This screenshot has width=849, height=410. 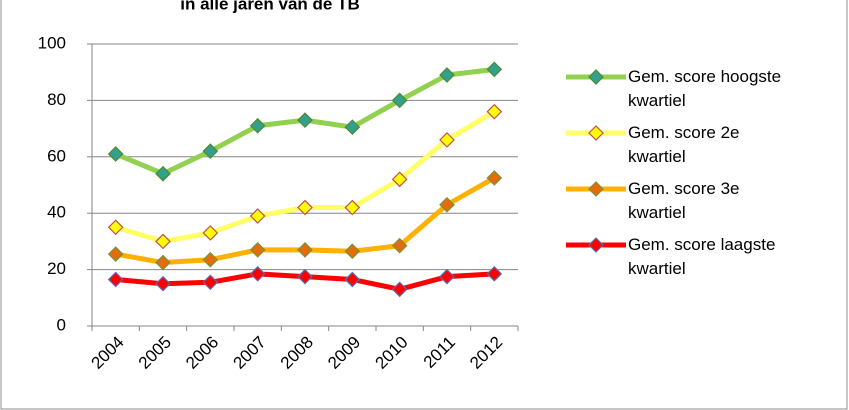 I want to click on y-tick-label: 20, so click(x=56, y=268).